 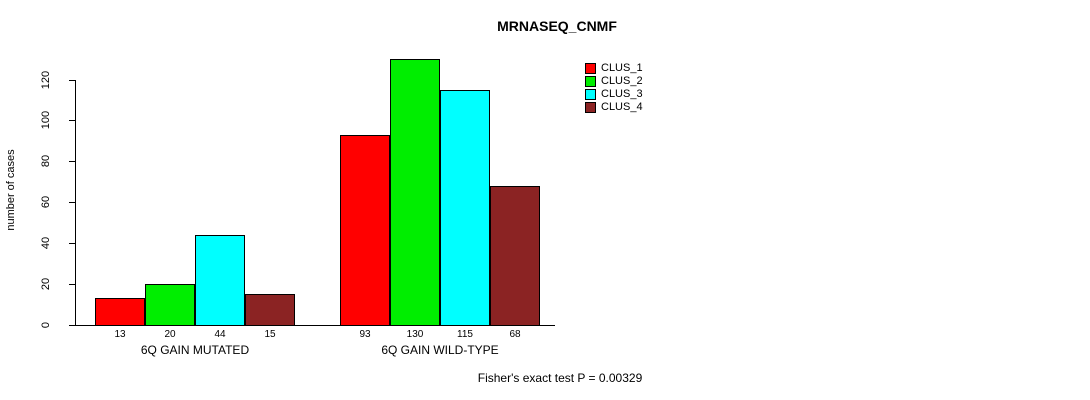 What do you see at coordinates (440, 350) in the screenshot?
I see `group-label: 6Q GAIN WILD-TYPE` at bounding box center [440, 350].